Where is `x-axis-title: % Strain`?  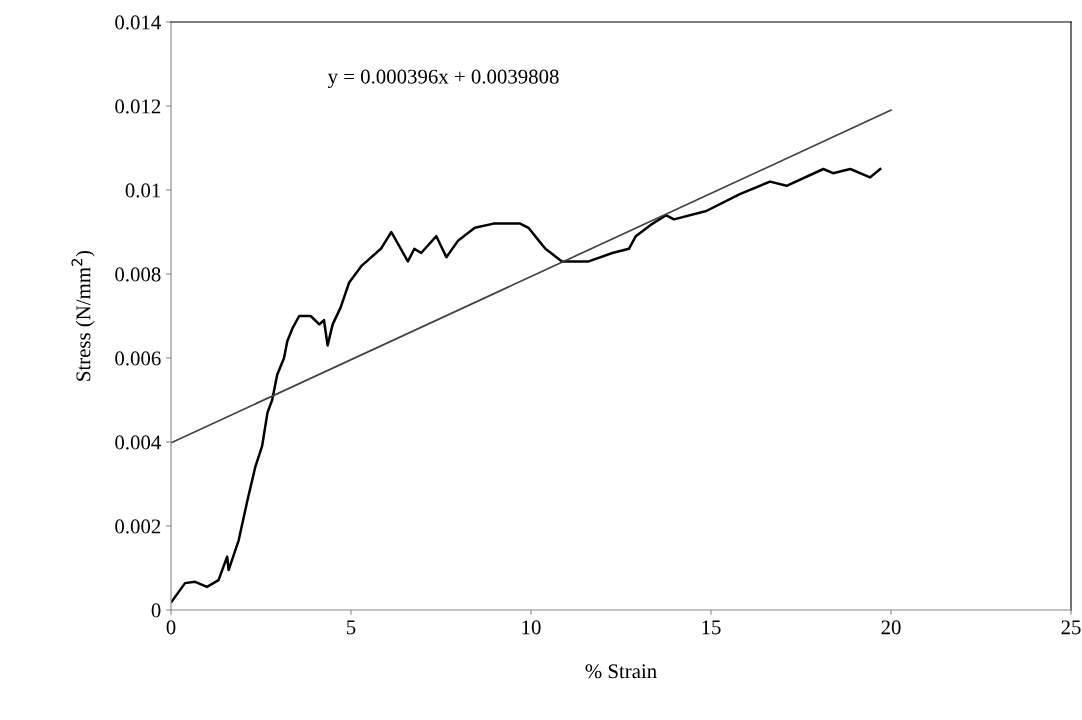
x-axis-title: % Strain is located at coordinates (621, 671).